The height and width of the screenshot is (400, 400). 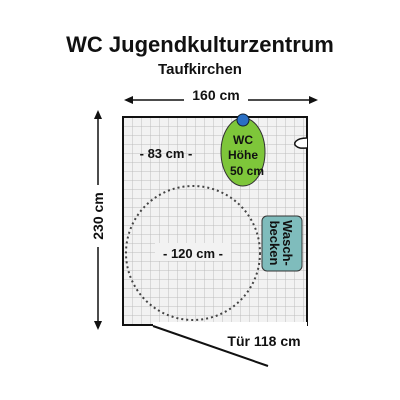 I want to click on sink-label-1: Wasch-, so click(x=287, y=243).